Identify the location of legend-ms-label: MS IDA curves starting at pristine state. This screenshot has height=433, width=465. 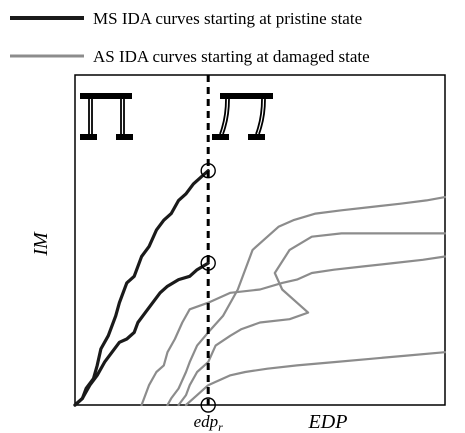
(227, 18).